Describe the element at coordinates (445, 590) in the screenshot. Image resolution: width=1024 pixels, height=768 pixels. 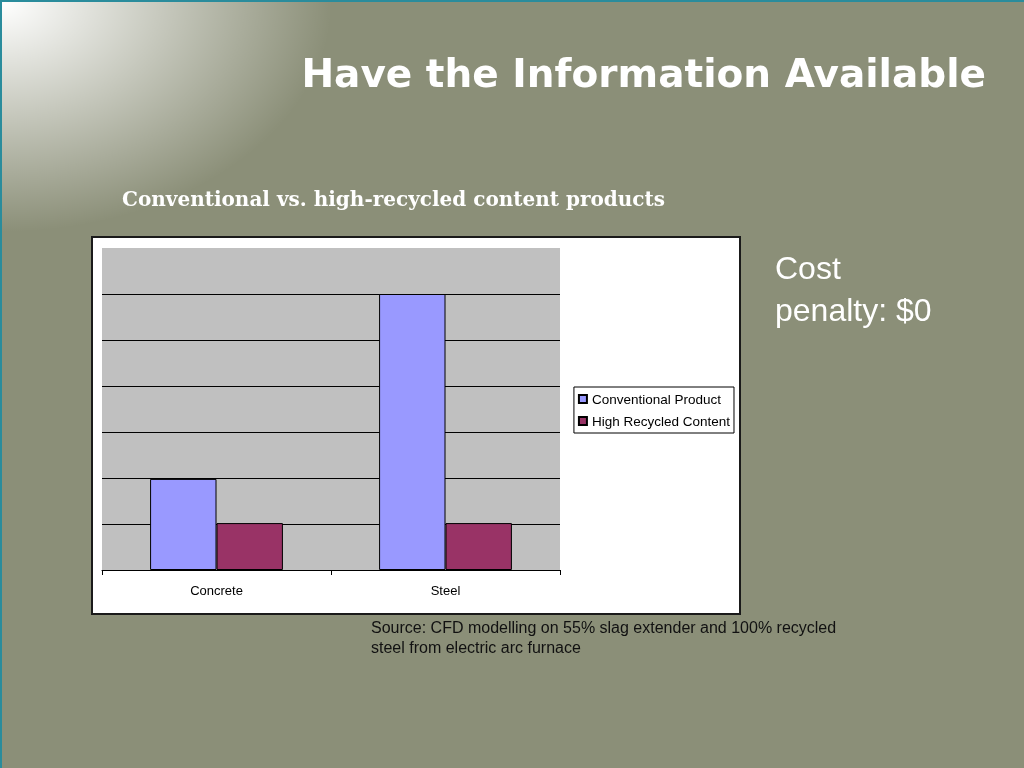
I see `x-tick-label: Steel` at that location.